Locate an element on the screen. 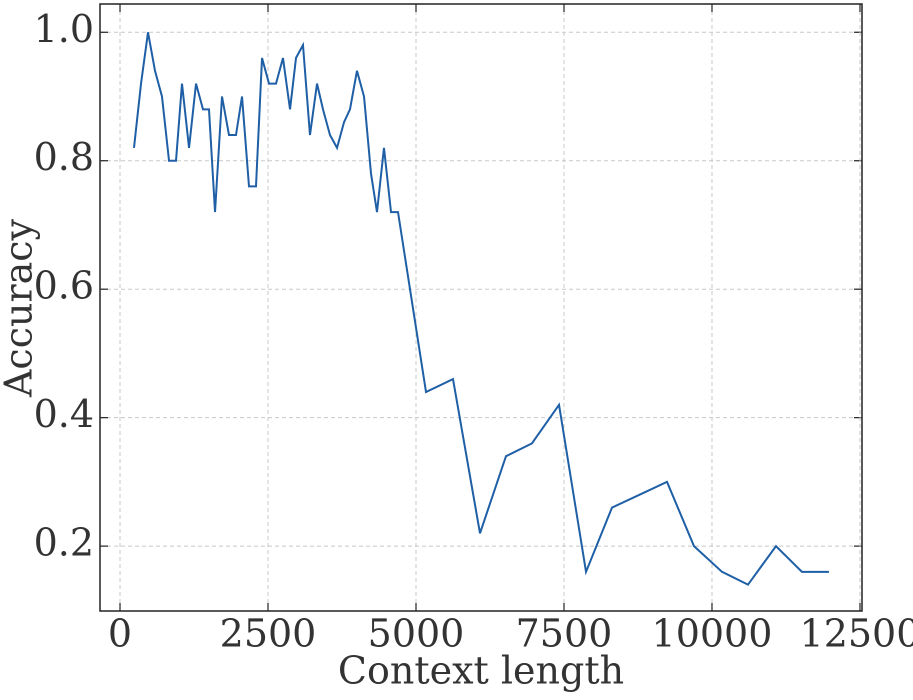 This screenshot has width=913, height=700. y-axis-label: Accuracy is located at coordinates (20, 308).